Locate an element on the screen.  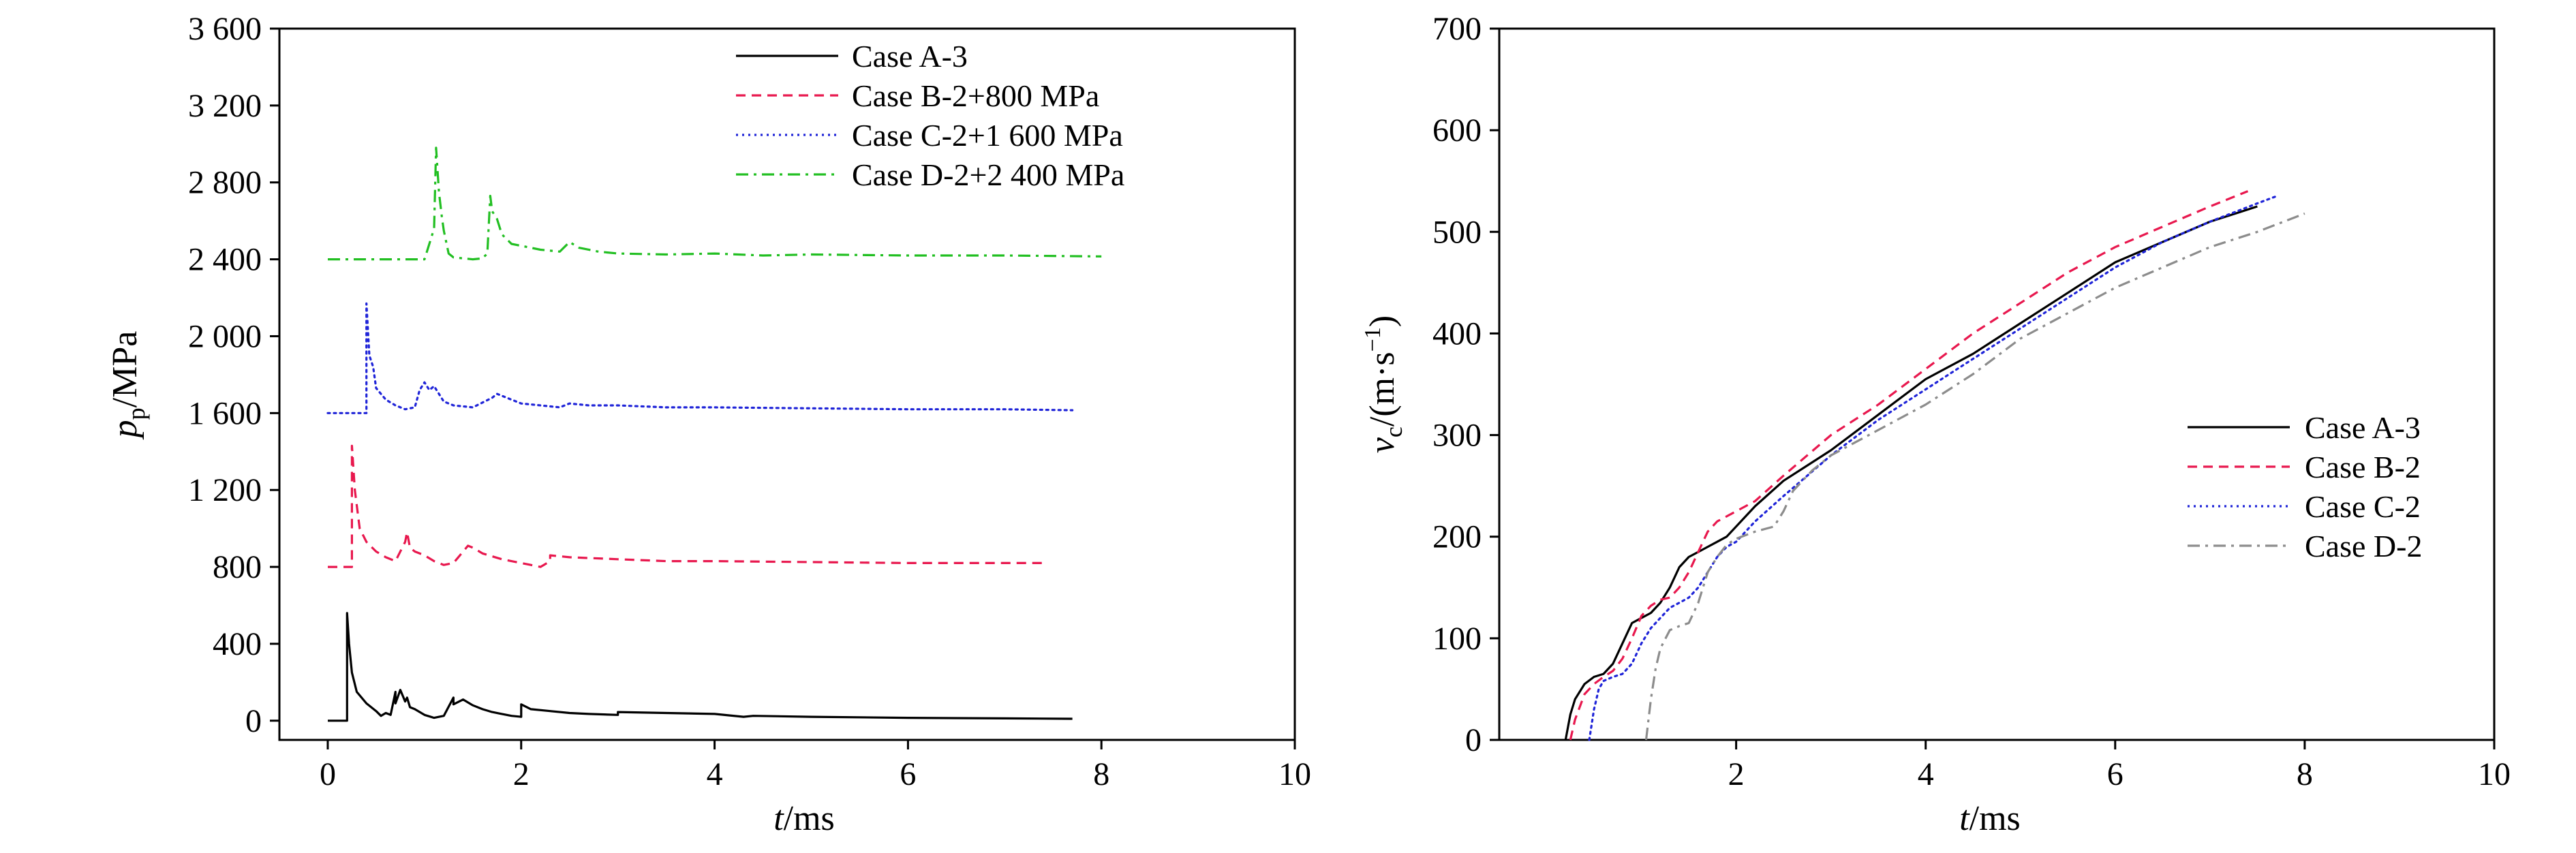
y-tick-label: 500 is located at coordinates (1457, 232).